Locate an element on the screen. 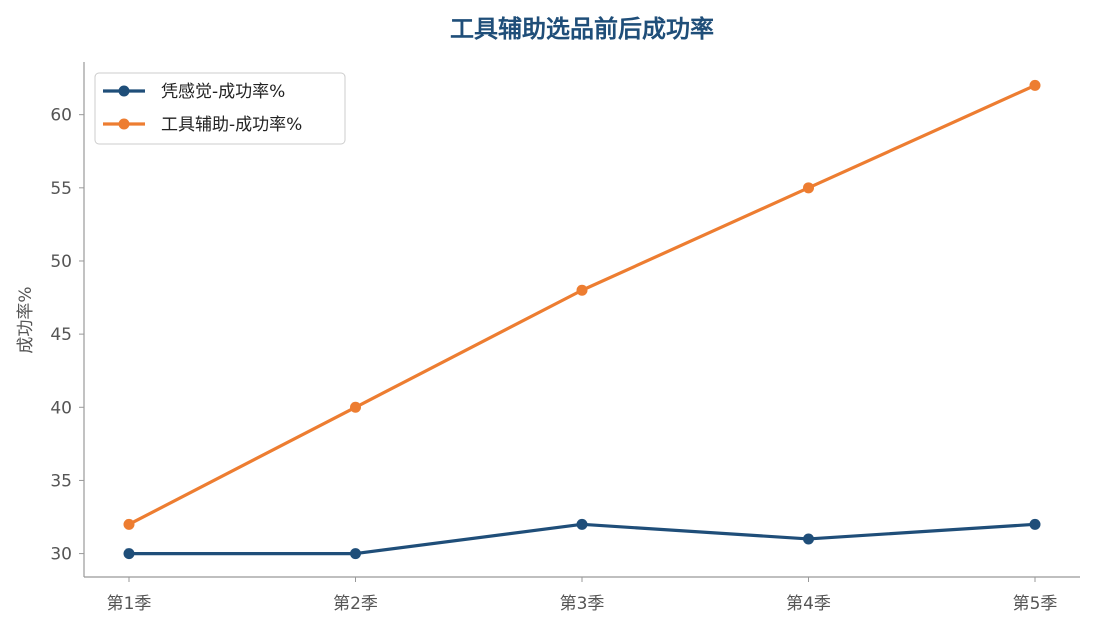  x-tick-label: 第1季 is located at coordinates (129, 604).